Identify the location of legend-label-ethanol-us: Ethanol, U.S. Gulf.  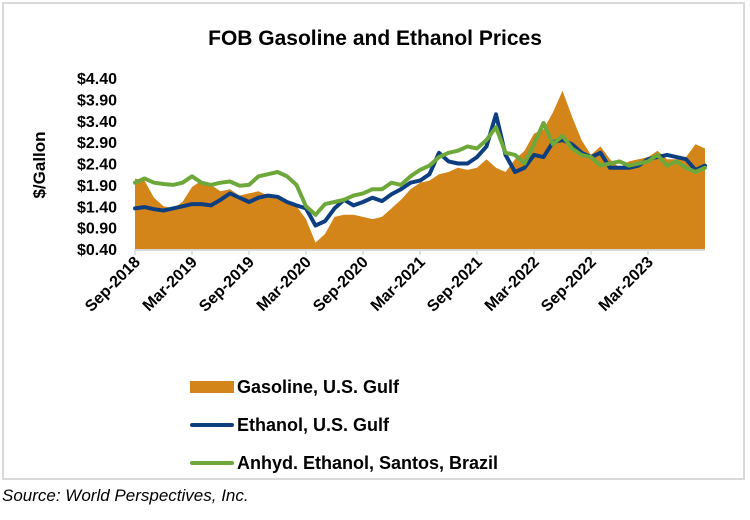
(313, 424).